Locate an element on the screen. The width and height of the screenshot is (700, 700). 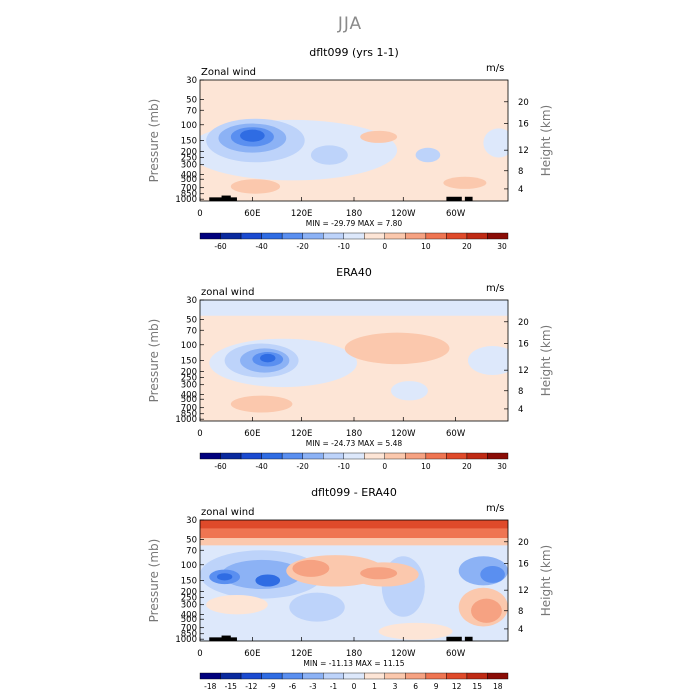
contour-band is located at coordinates (354, 542).